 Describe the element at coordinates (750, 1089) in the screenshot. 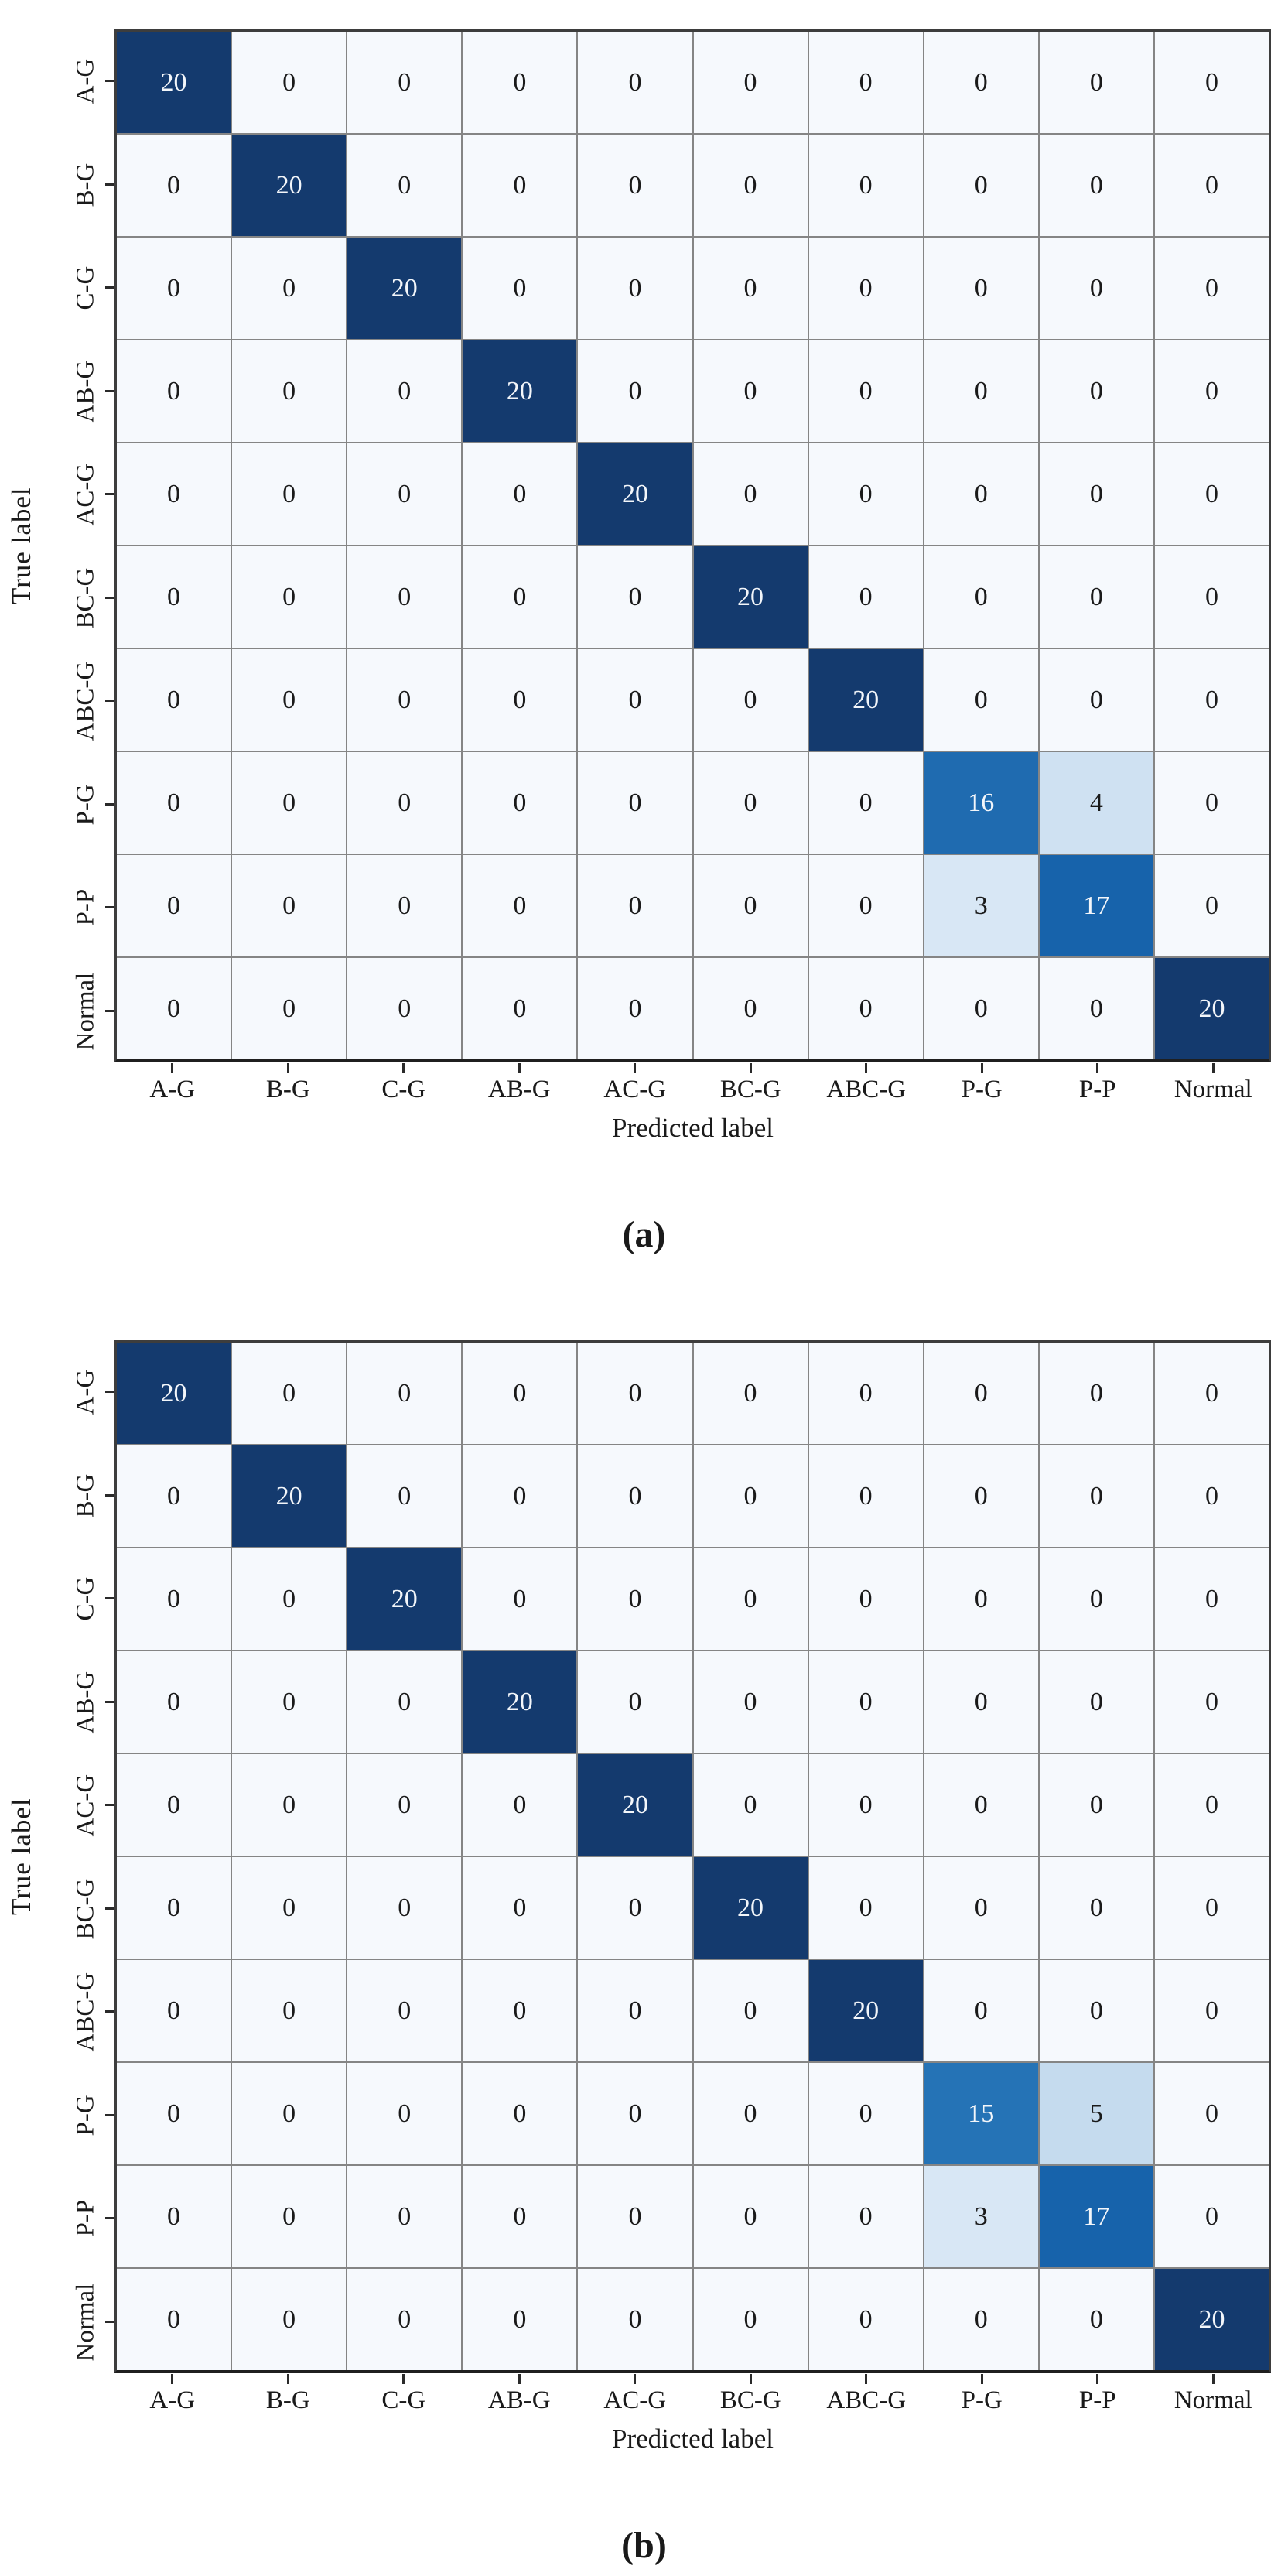

I see `x-tick-label: BC-G` at that location.